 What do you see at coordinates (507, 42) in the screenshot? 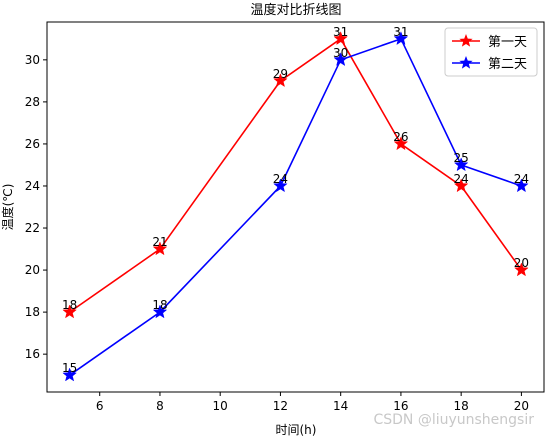
I see `legend-label: 第一天` at bounding box center [507, 42].